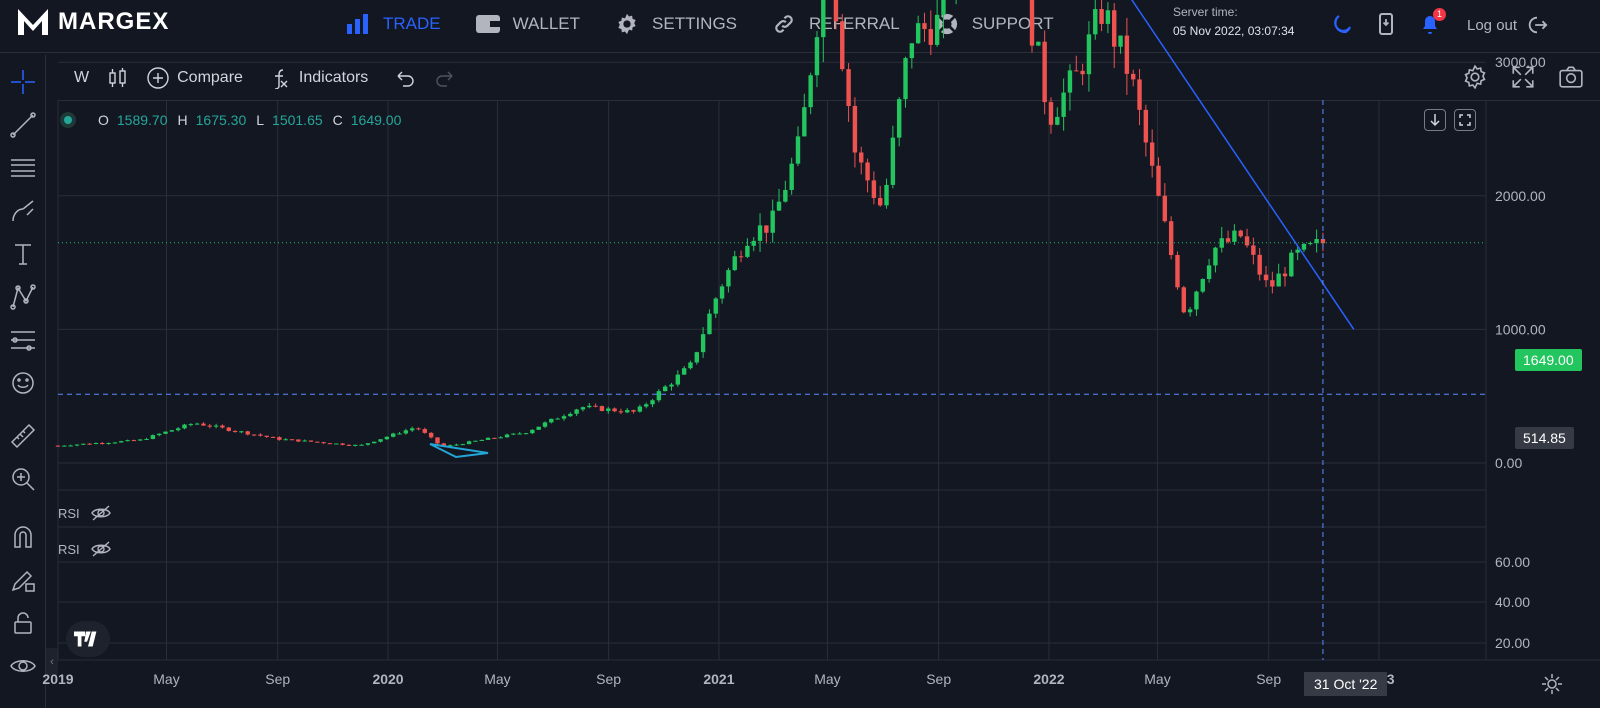  I want to click on rsi-pane-2-label: RSI, so click(85, 549).